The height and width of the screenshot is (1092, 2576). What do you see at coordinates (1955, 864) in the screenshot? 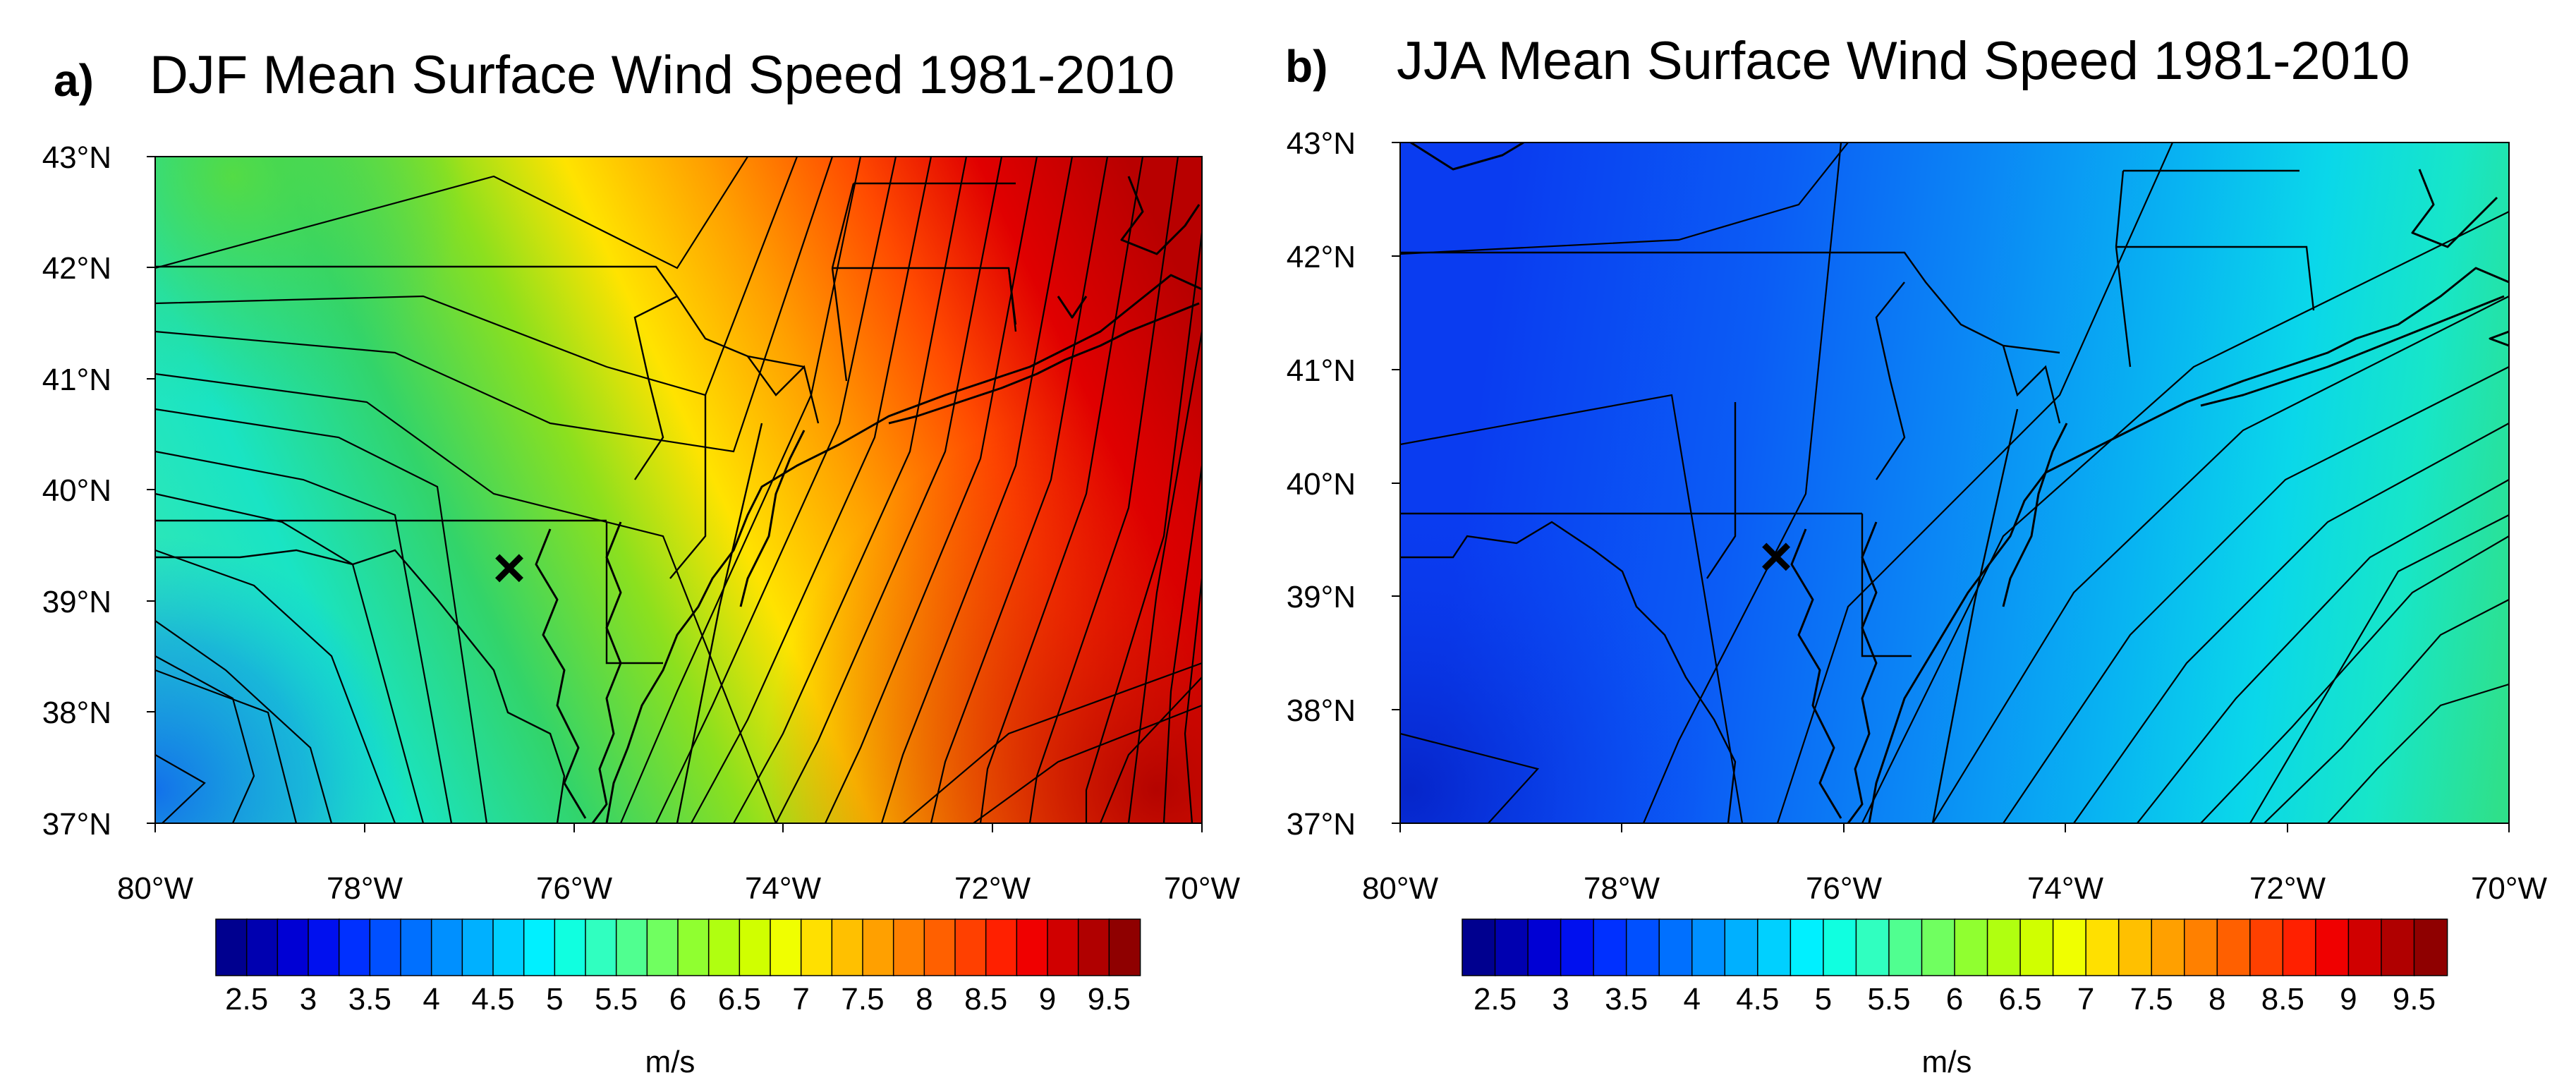
I see `panel-b-x-axis: 80°W 78°W 76°W 74°W 72°W 70°W` at bounding box center [1955, 864].